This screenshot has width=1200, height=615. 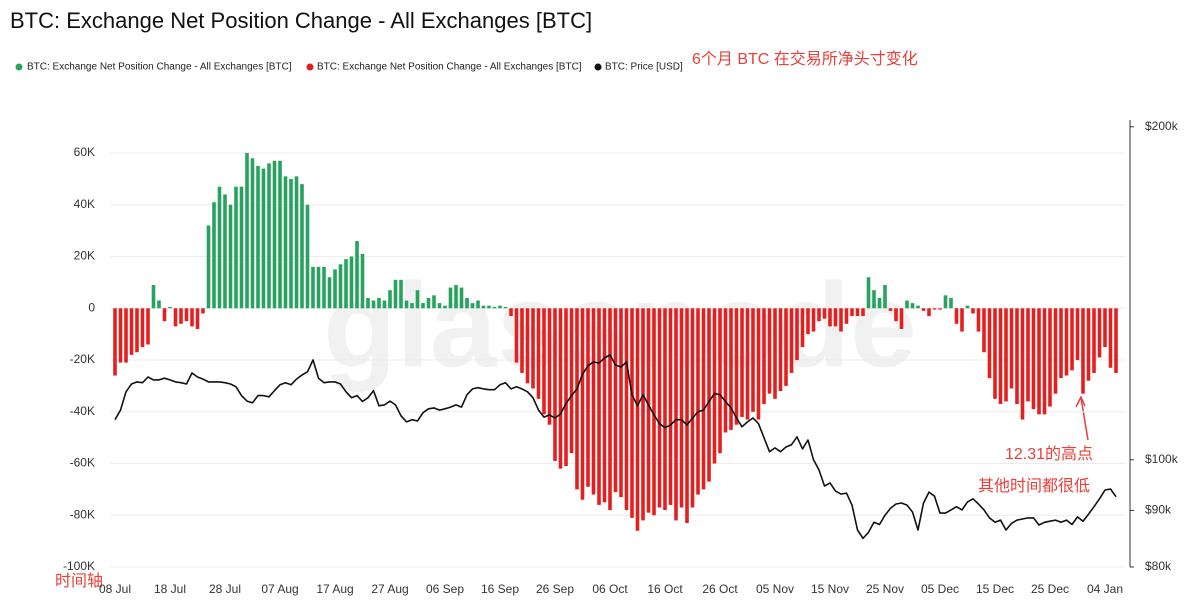 What do you see at coordinates (1034, 486) in the screenshot?
I see `annotation: 其他时间都很低` at bounding box center [1034, 486].